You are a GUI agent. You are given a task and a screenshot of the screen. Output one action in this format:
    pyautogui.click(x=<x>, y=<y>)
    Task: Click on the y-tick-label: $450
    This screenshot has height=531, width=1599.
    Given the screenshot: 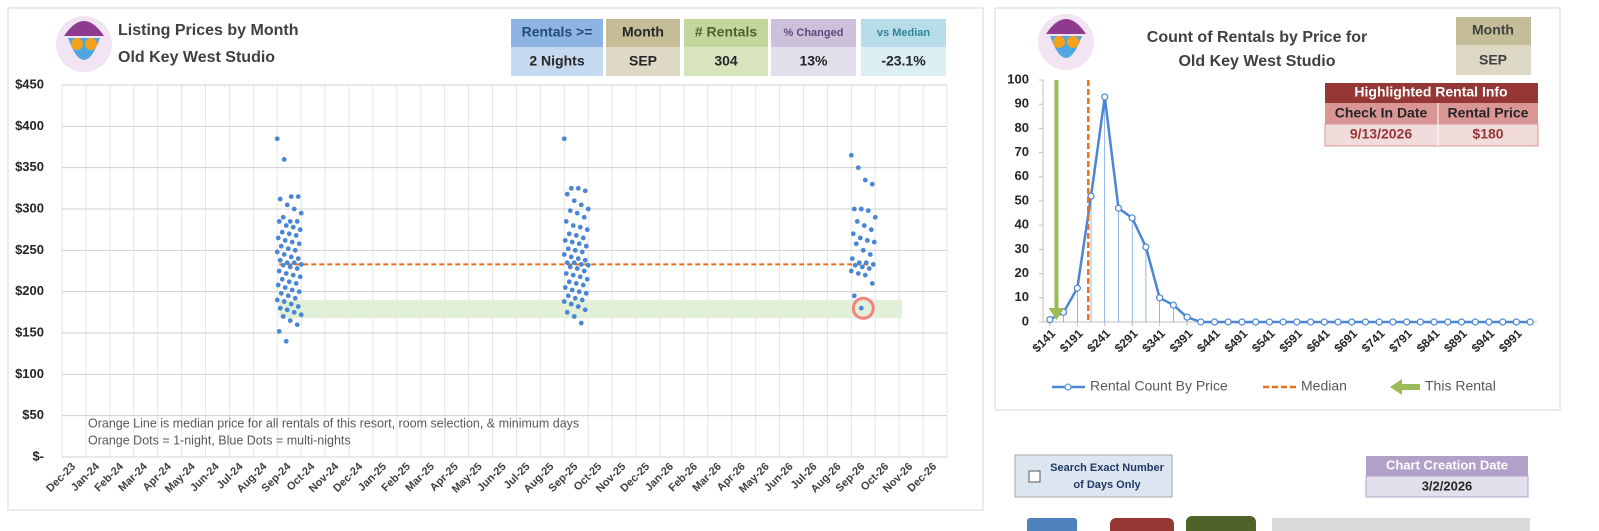 What is the action you would take?
    pyautogui.click(x=29, y=83)
    